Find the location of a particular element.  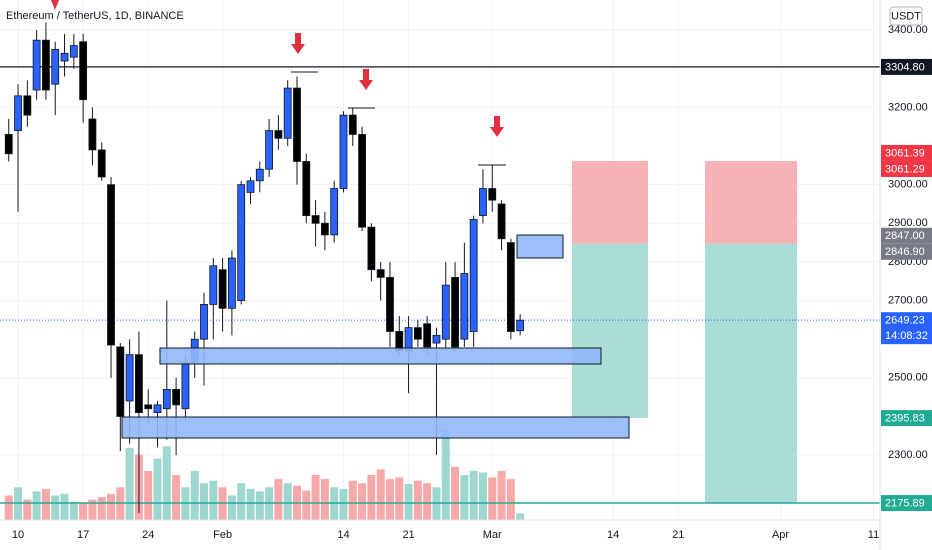

time-axis is located at coordinates (440, 535).